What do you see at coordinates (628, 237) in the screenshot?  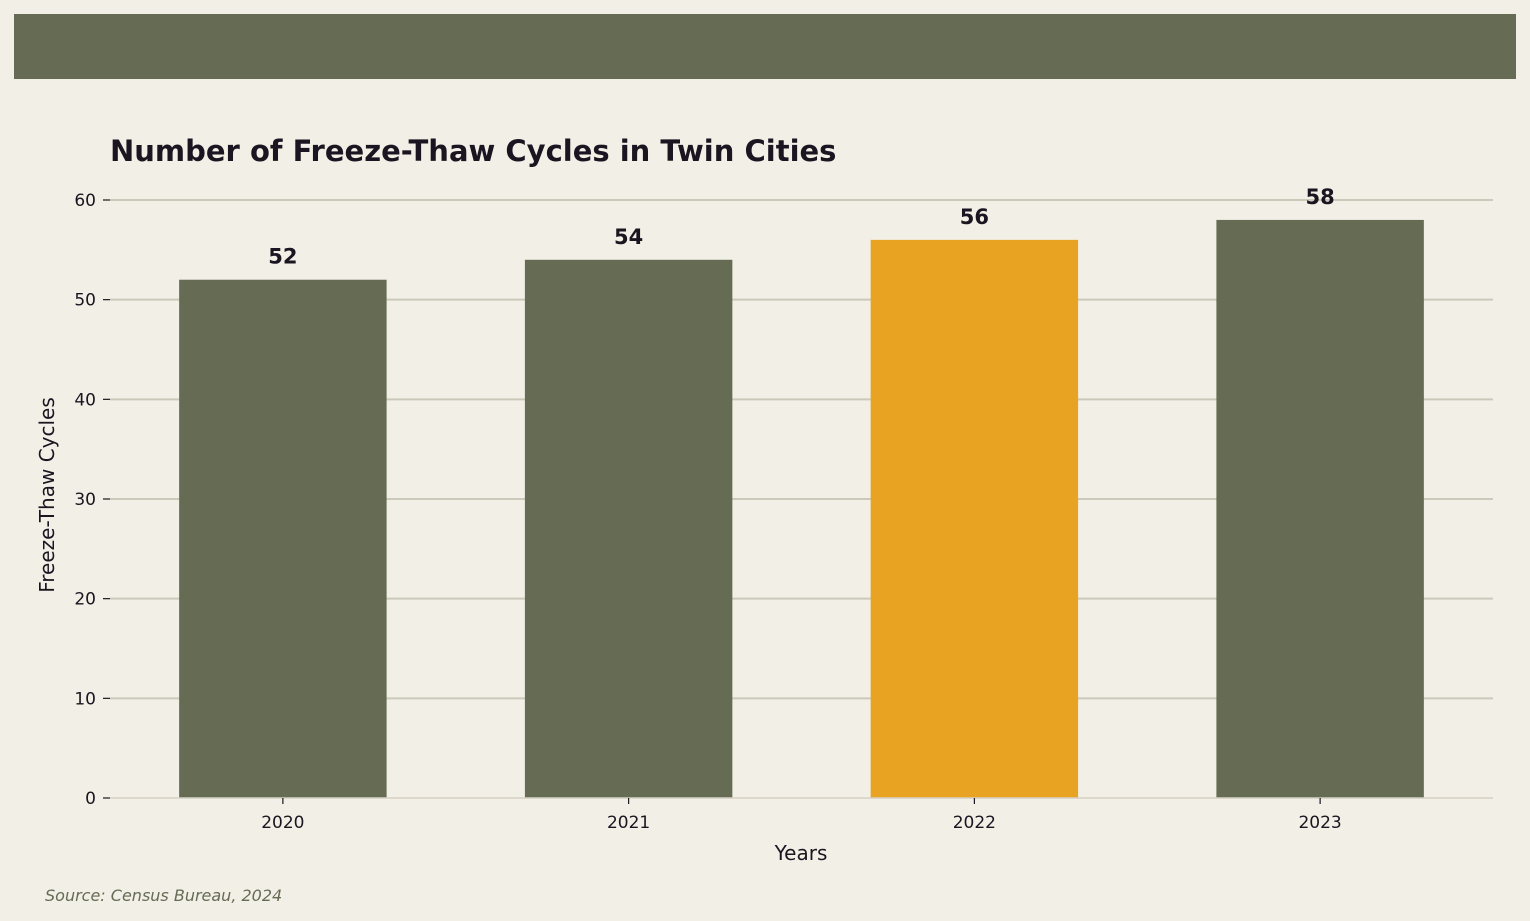 I see `data-label: 54` at bounding box center [628, 237].